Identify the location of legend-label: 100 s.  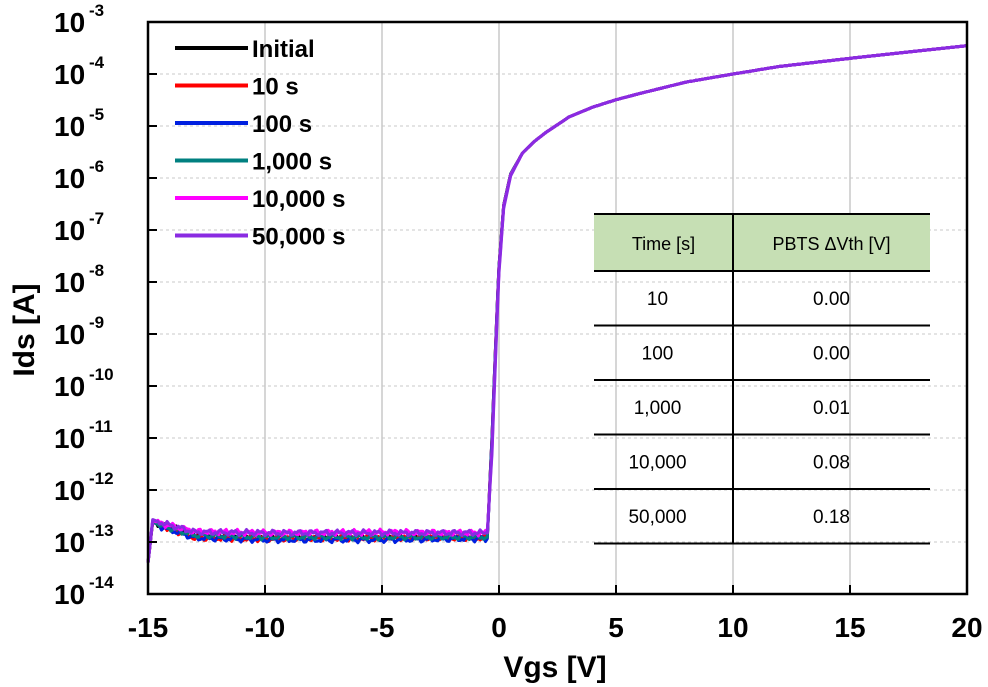
(282, 124).